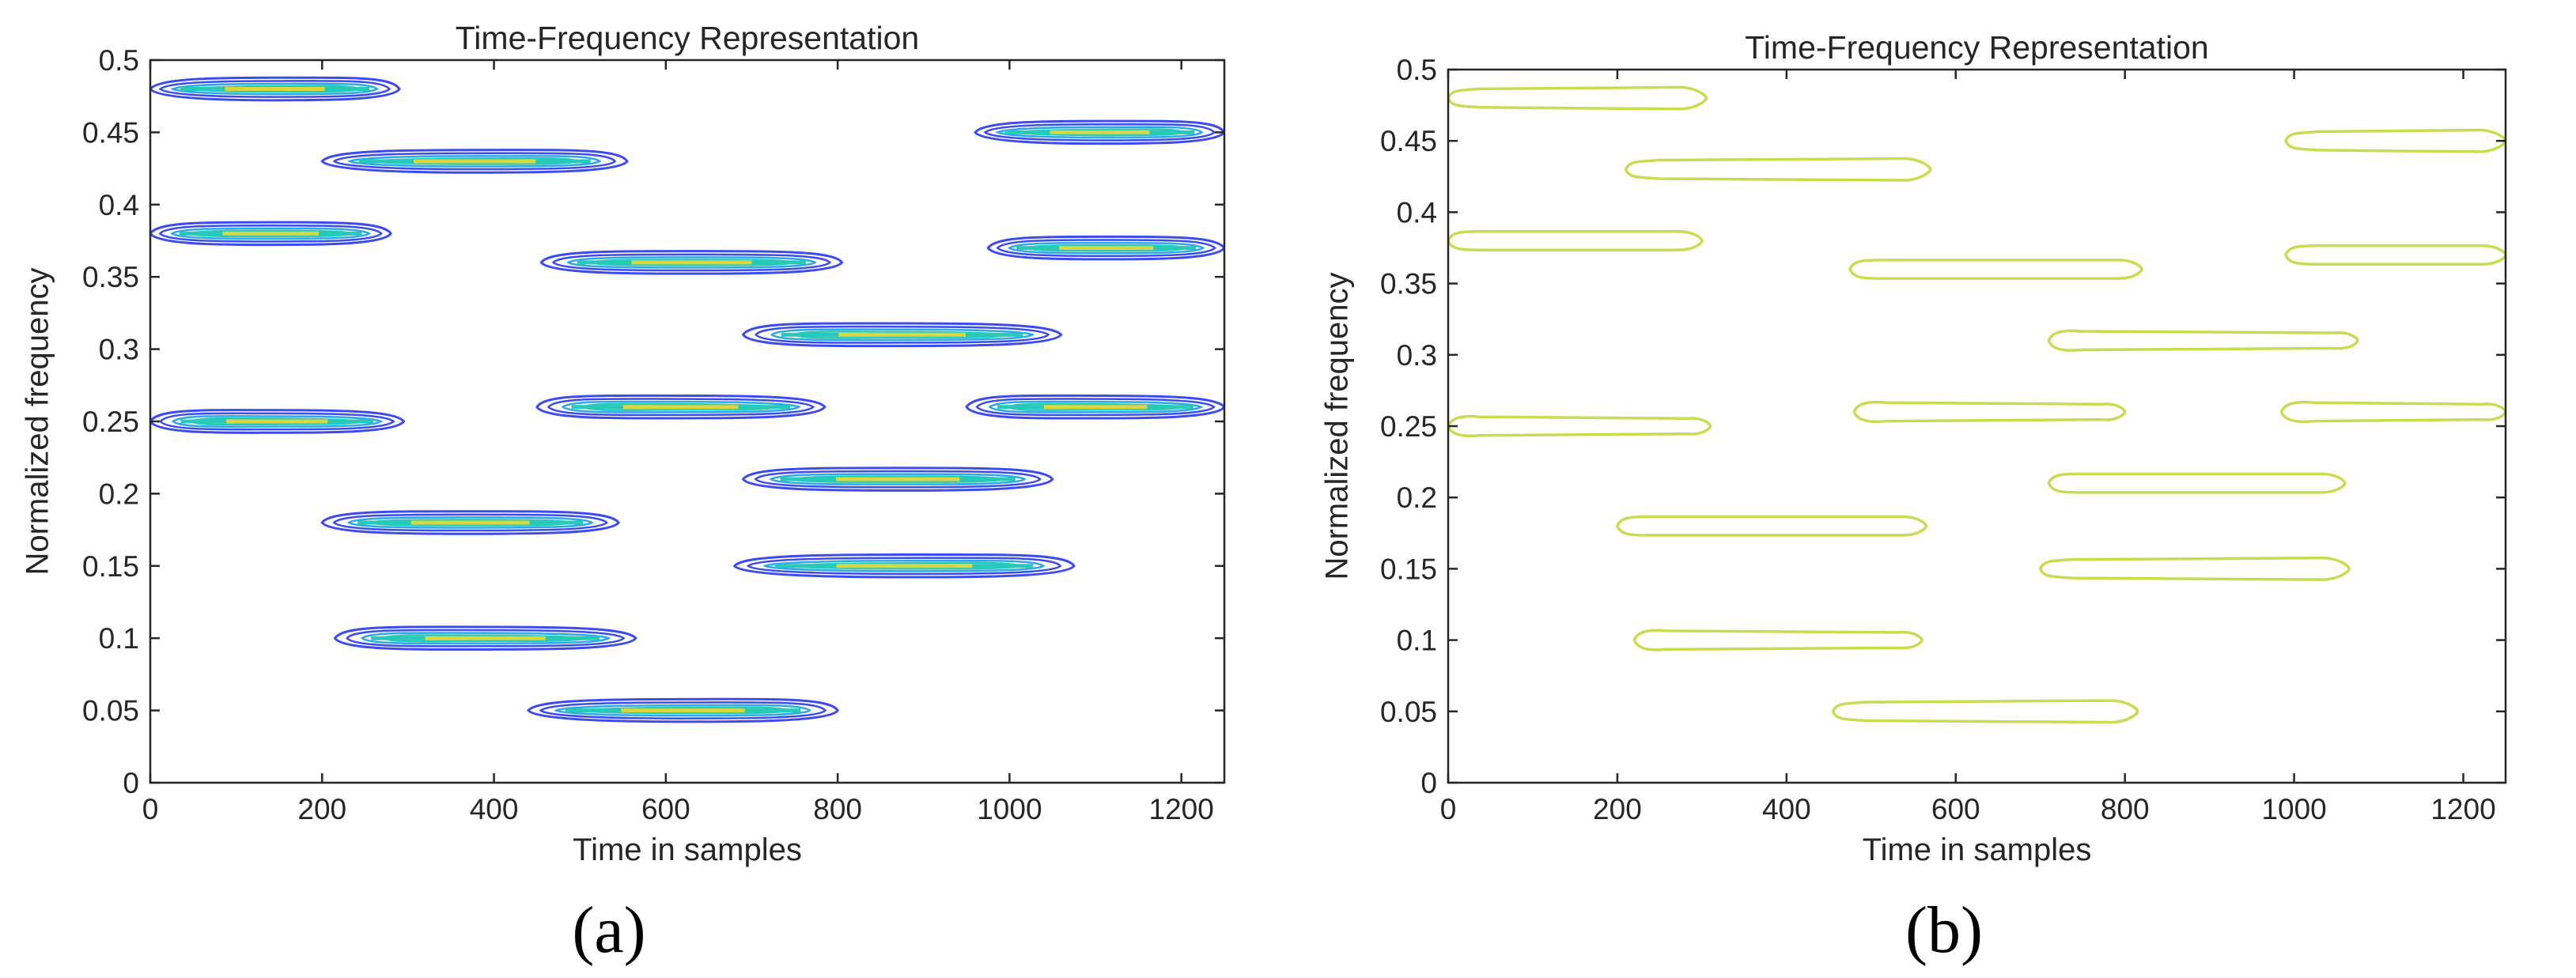  What do you see at coordinates (2125, 809) in the screenshot?
I see `xtick-label-b-4: 800` at bounding box center [2125, 809].